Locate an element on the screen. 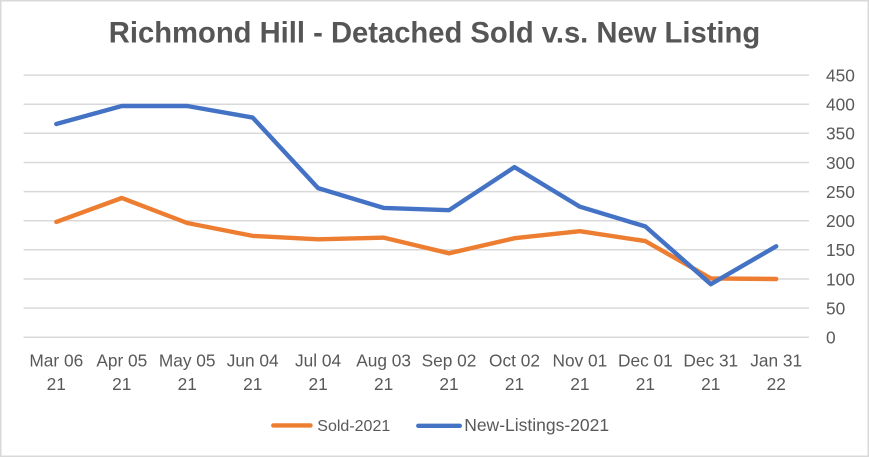  svg-text: Sold-2021 is located at coordinates (353, 426).